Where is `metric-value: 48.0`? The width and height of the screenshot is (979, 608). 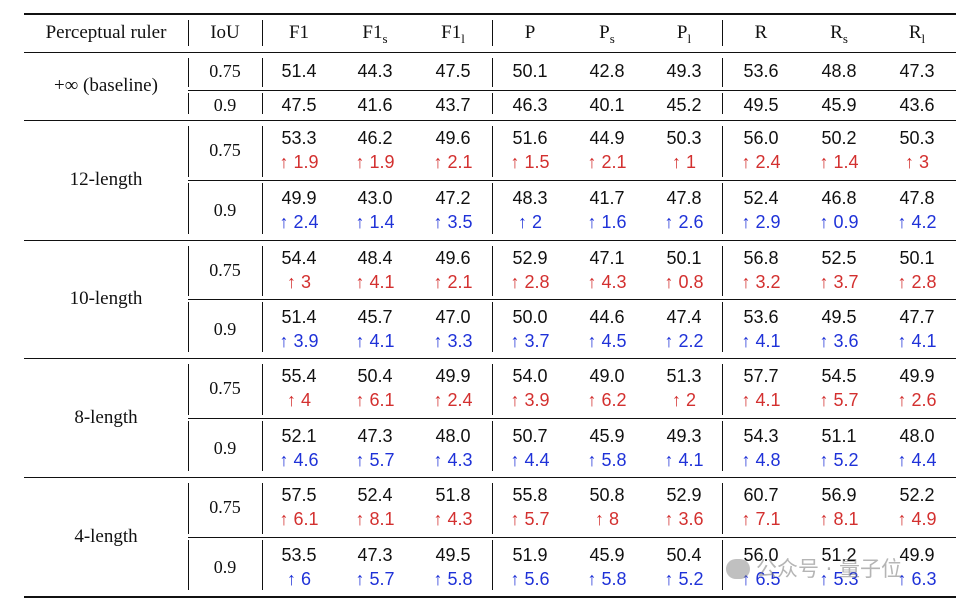 metric-value: 48.0 is located at coordinates (917, 435).